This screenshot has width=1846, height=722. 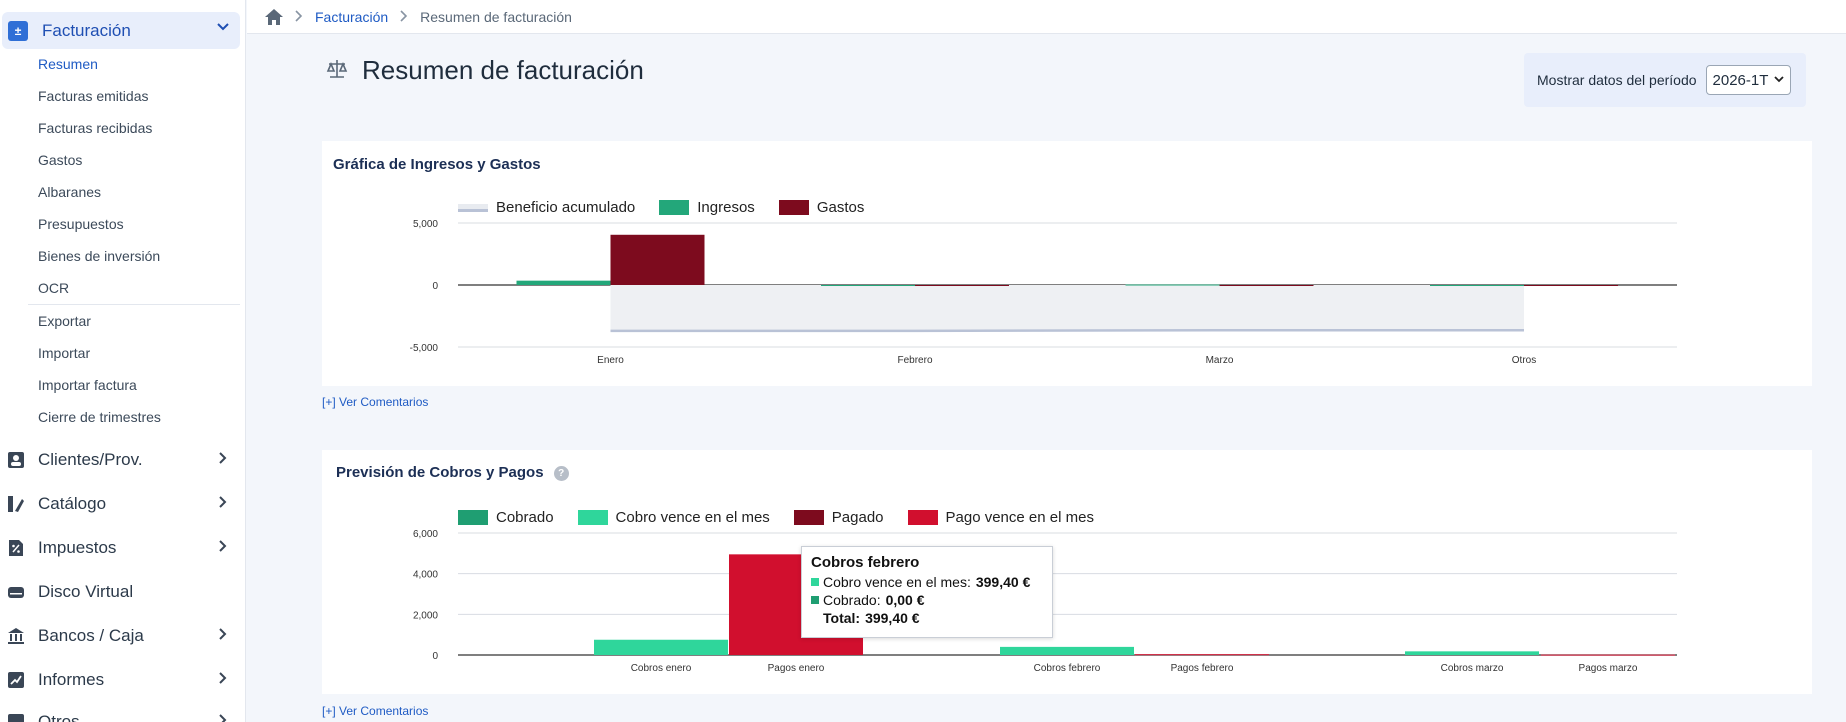 I want to click on subnav-ocr: OCR, so click(x=54, y=288).